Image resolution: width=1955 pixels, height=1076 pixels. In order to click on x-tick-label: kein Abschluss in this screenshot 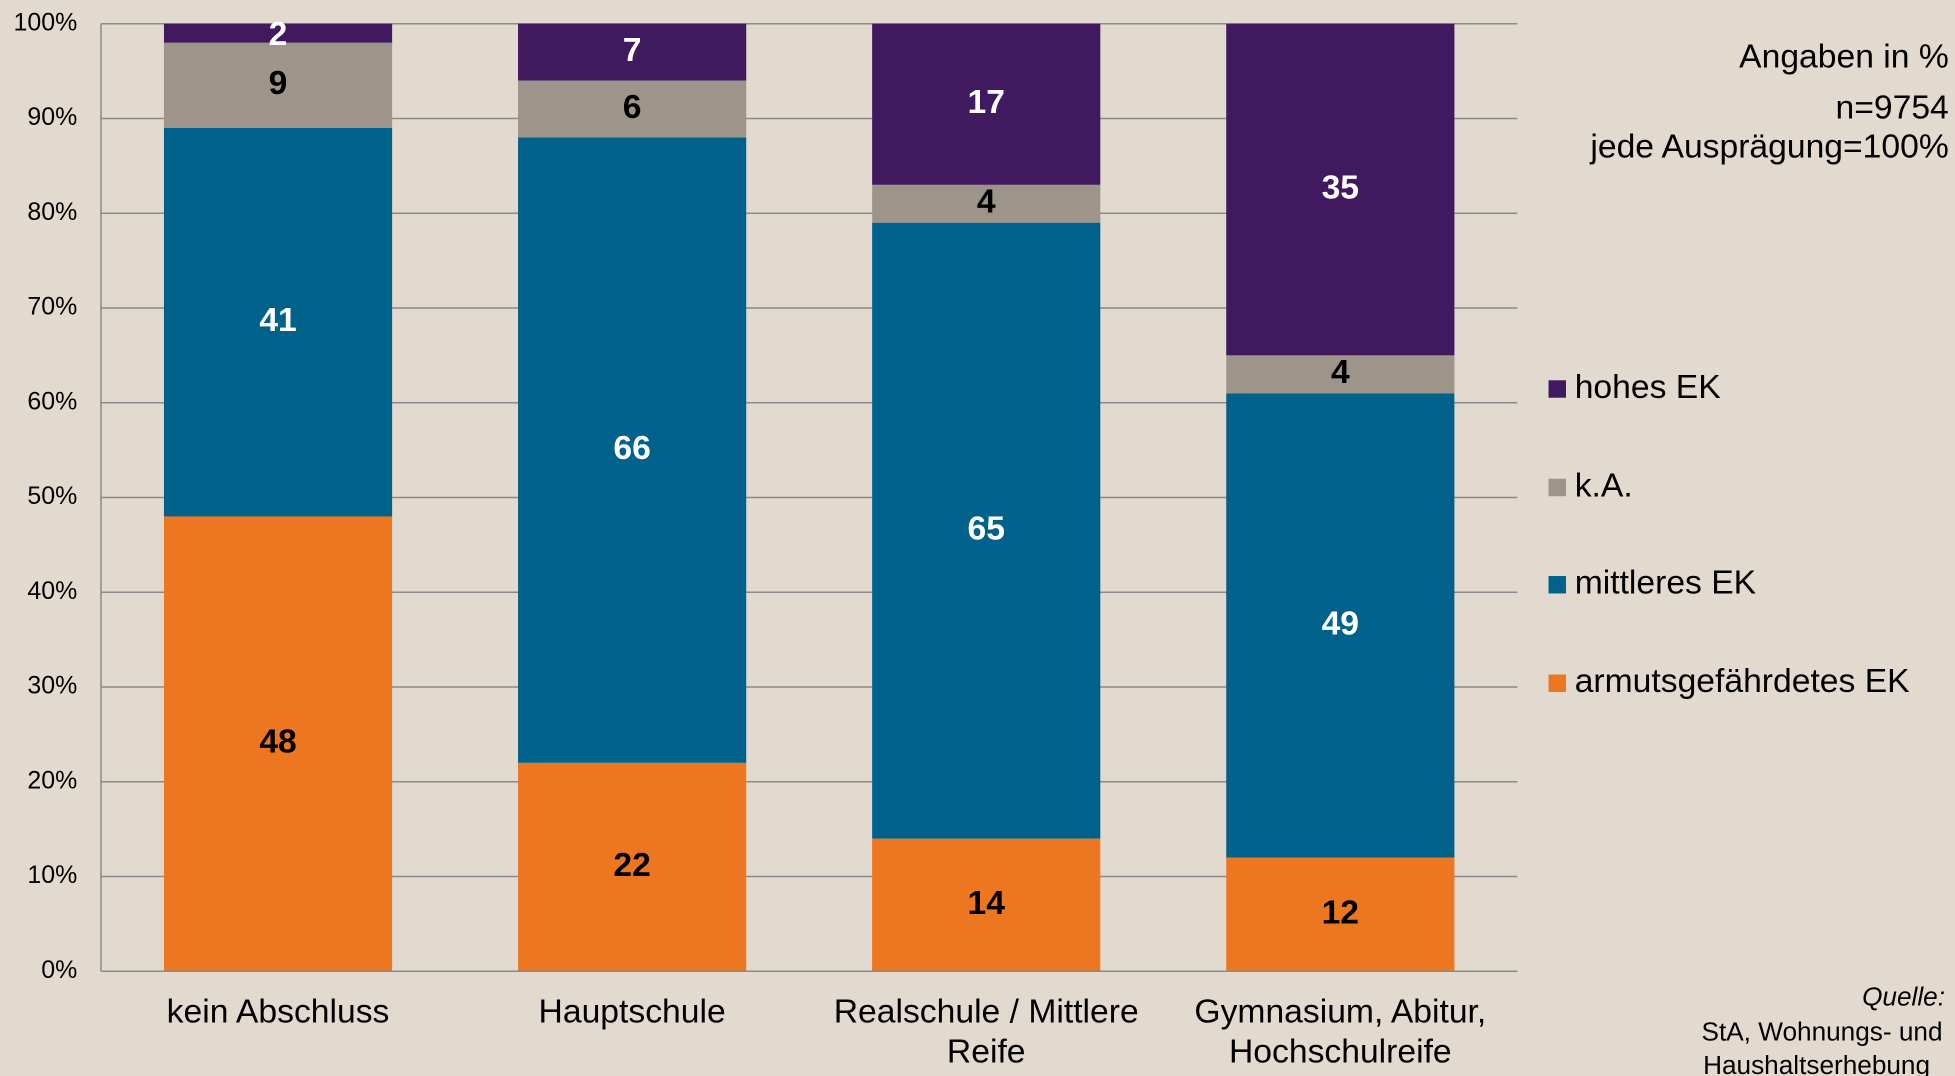, I will do `click(278, 1011)`.